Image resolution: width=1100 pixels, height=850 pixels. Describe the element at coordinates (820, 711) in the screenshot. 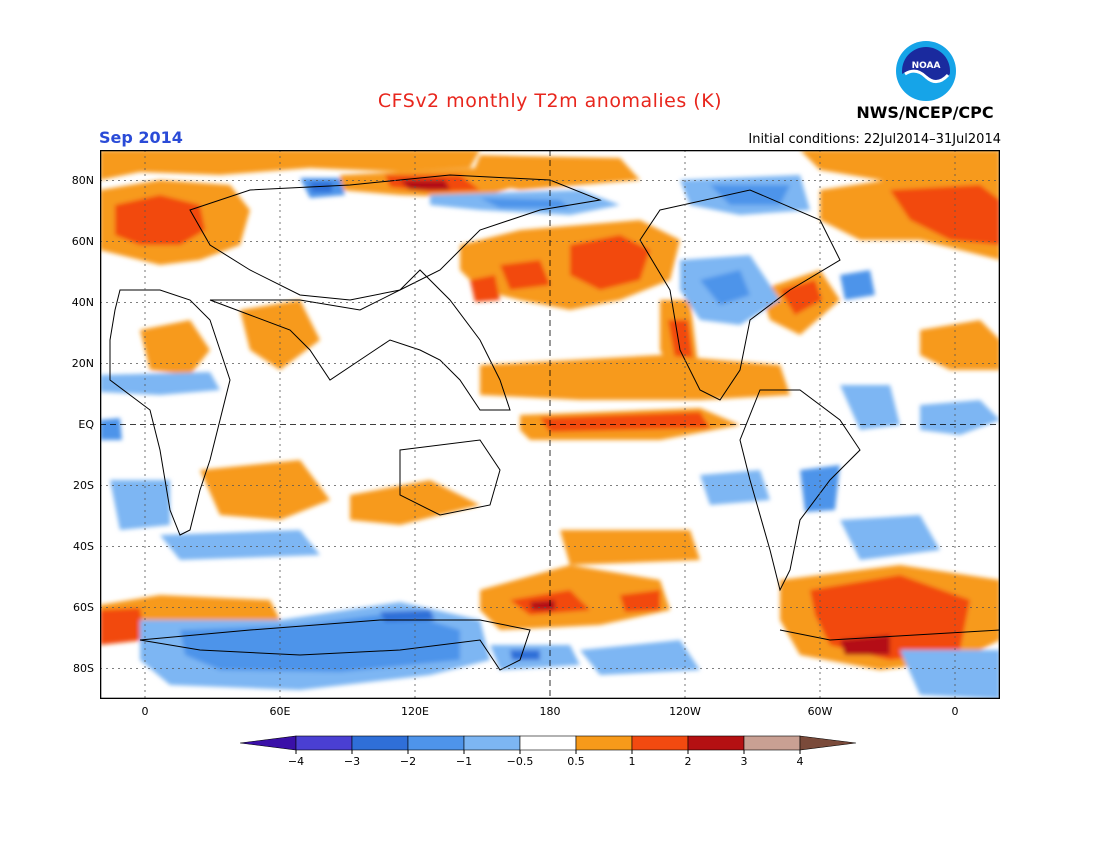

I see `lon-label: 60W` at that location.